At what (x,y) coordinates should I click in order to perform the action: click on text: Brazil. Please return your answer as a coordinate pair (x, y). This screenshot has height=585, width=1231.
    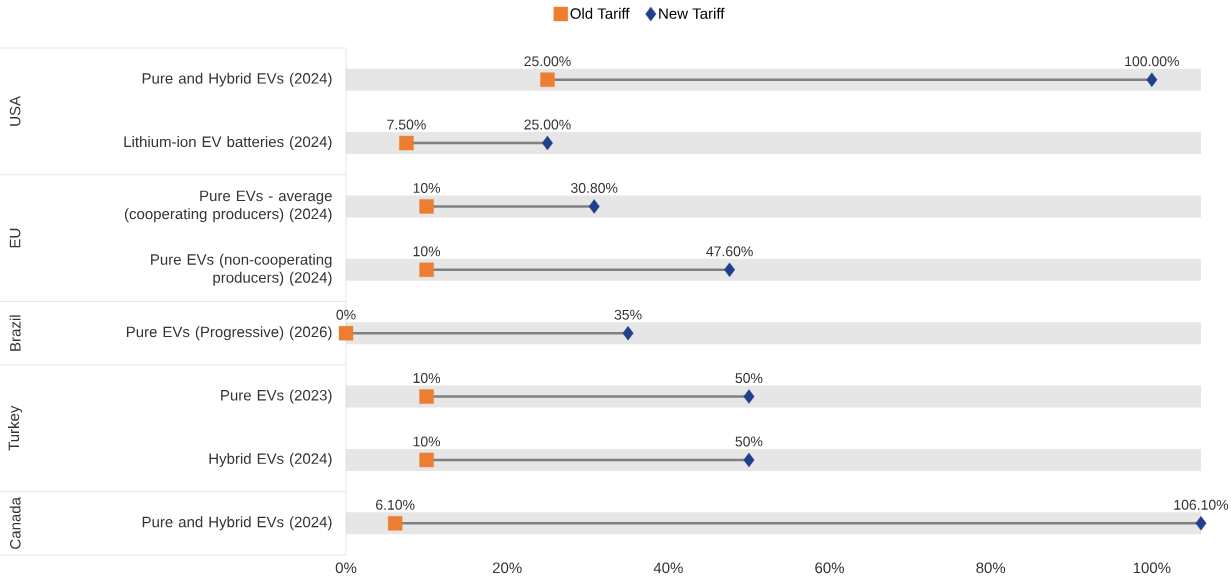
    Looking at the image, I should click on (15, 333).